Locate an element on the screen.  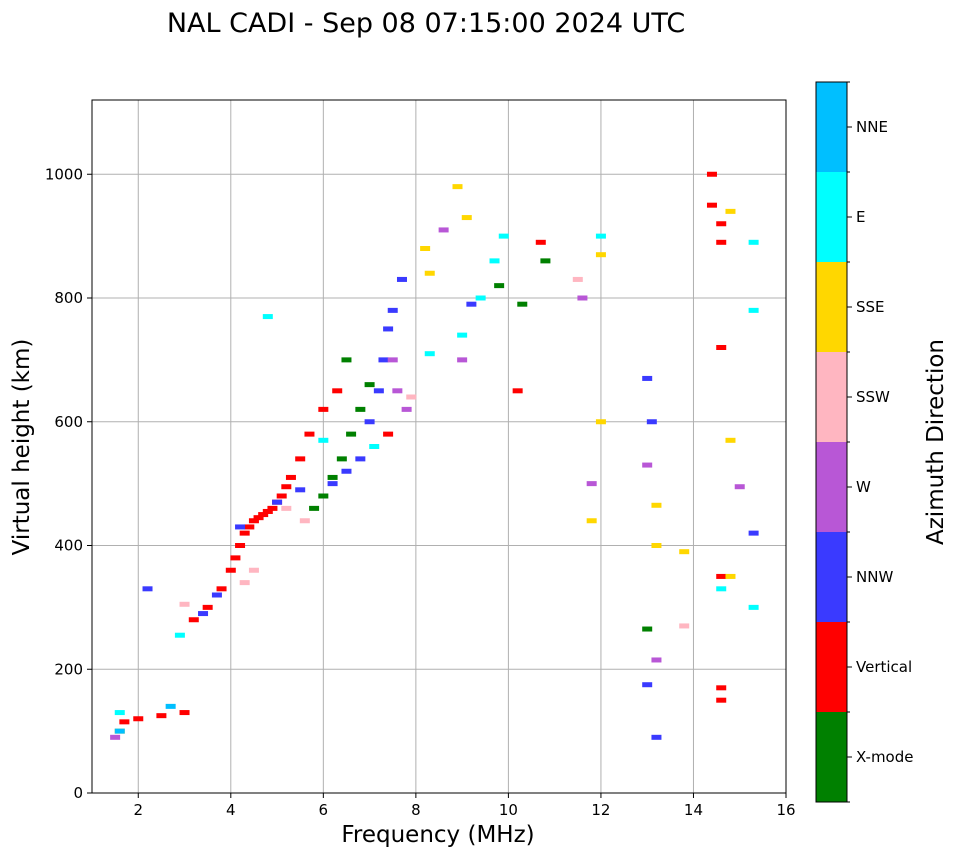
colorbar-tick-label: SSE is located at coordinates (870, 307).